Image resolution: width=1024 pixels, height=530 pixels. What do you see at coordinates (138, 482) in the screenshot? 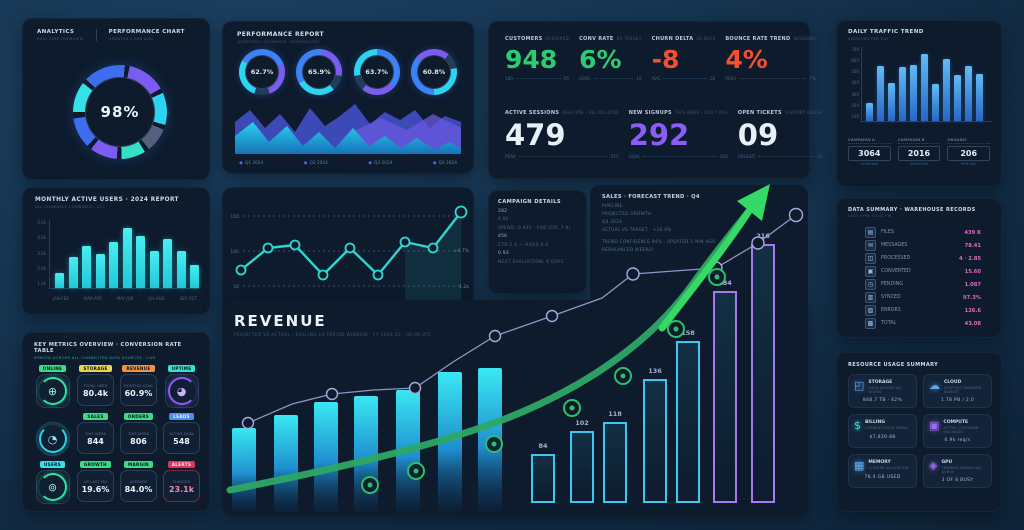
I see `metric-tile-margin: MARGIN AVERAGE 84.0%` at bounding box center [138, 482].